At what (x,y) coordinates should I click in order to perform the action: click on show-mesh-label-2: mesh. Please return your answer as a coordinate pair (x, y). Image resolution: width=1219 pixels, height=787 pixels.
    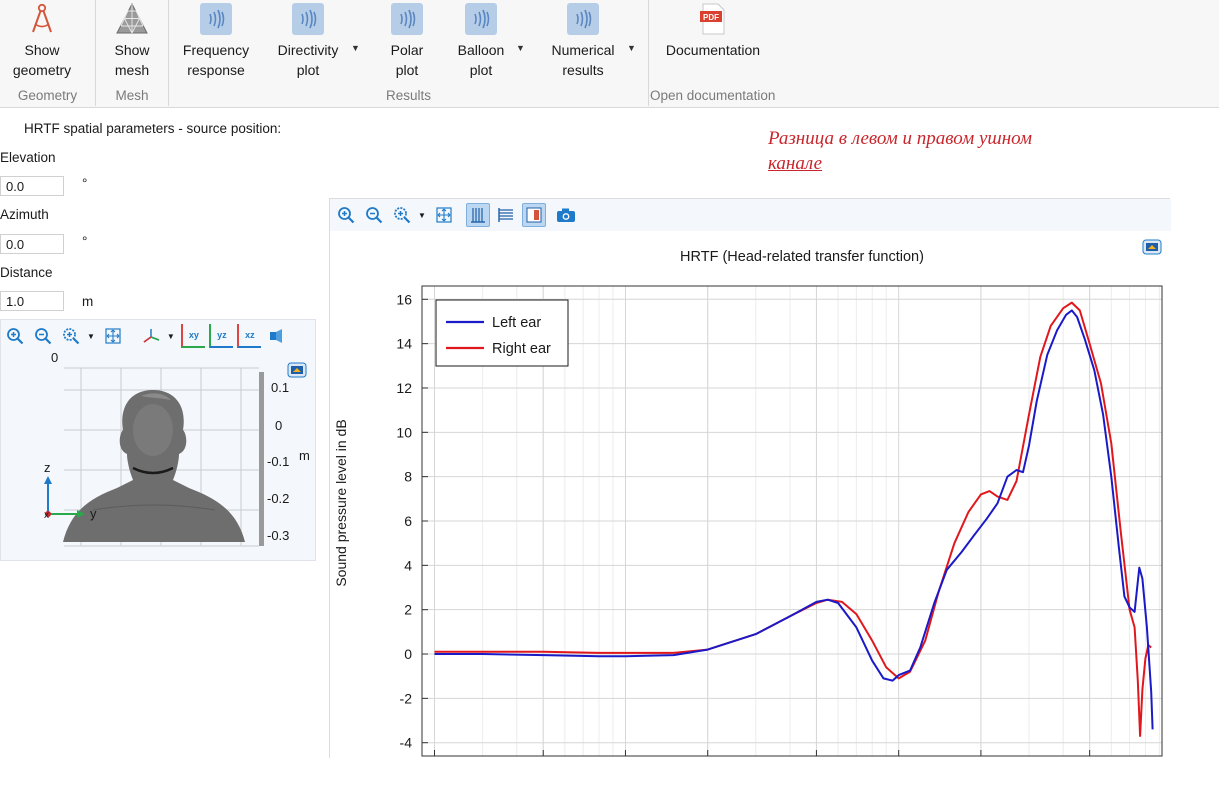
    Looking at the image, I should click on (132, 70).